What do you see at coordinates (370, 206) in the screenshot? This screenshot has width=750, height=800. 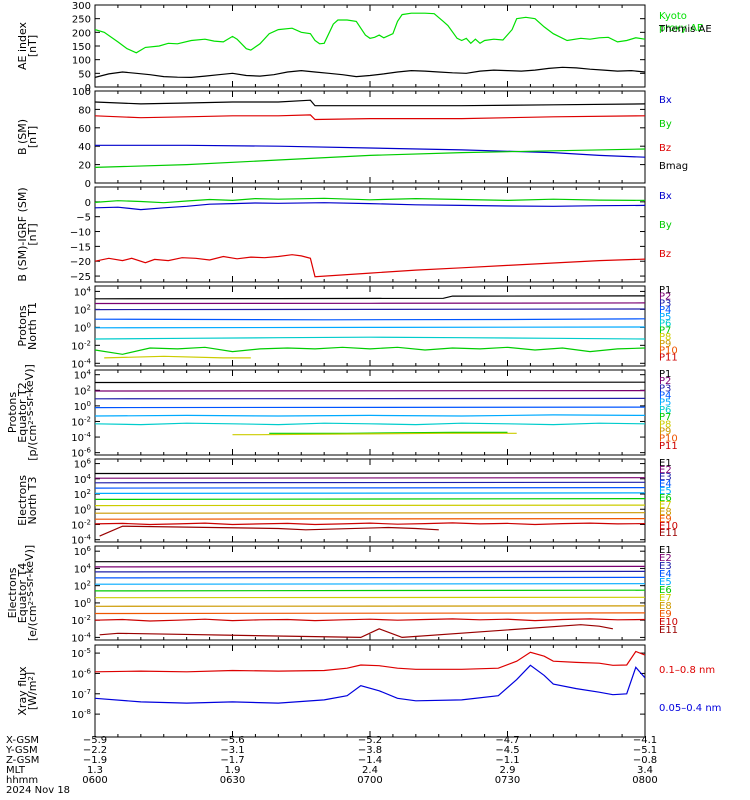 I see `series-line-bx` at bounding box center [370, 206].